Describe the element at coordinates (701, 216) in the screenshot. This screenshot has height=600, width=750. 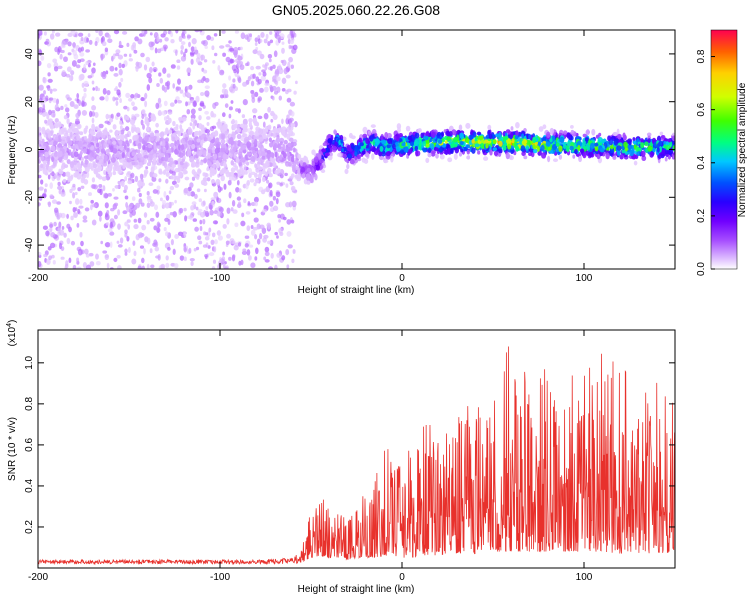
I see `colorbar-tick-label: 0.2` at that location.